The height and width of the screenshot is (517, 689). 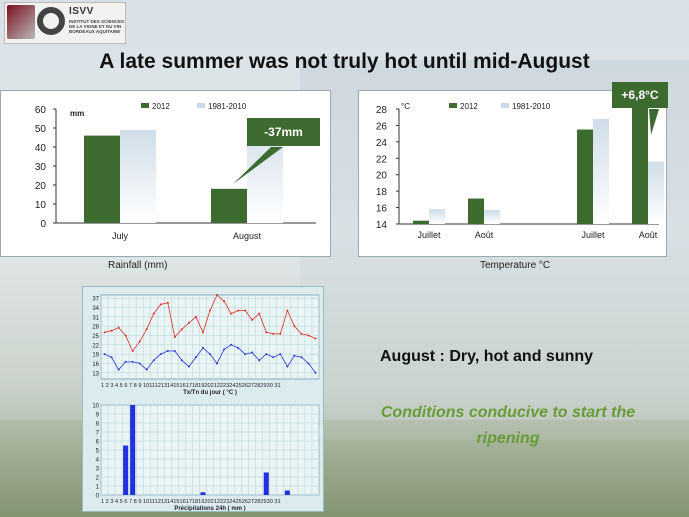 What do you see at coordinates (382, 126) in the screenshot?
I see `y-tick-label: 26` at bounding box center [382, 126].